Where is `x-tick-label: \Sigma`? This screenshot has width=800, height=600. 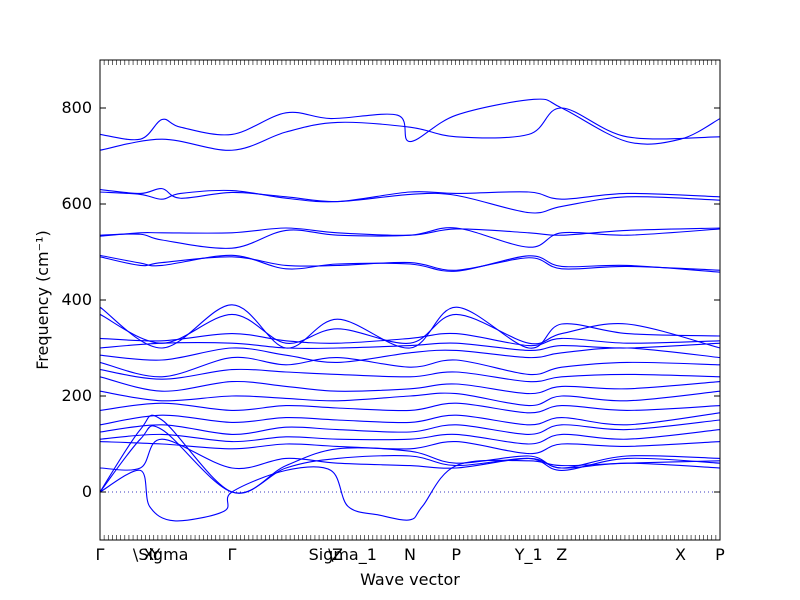
x-tick-label: \Sigma is located at coordinates (161, 554).